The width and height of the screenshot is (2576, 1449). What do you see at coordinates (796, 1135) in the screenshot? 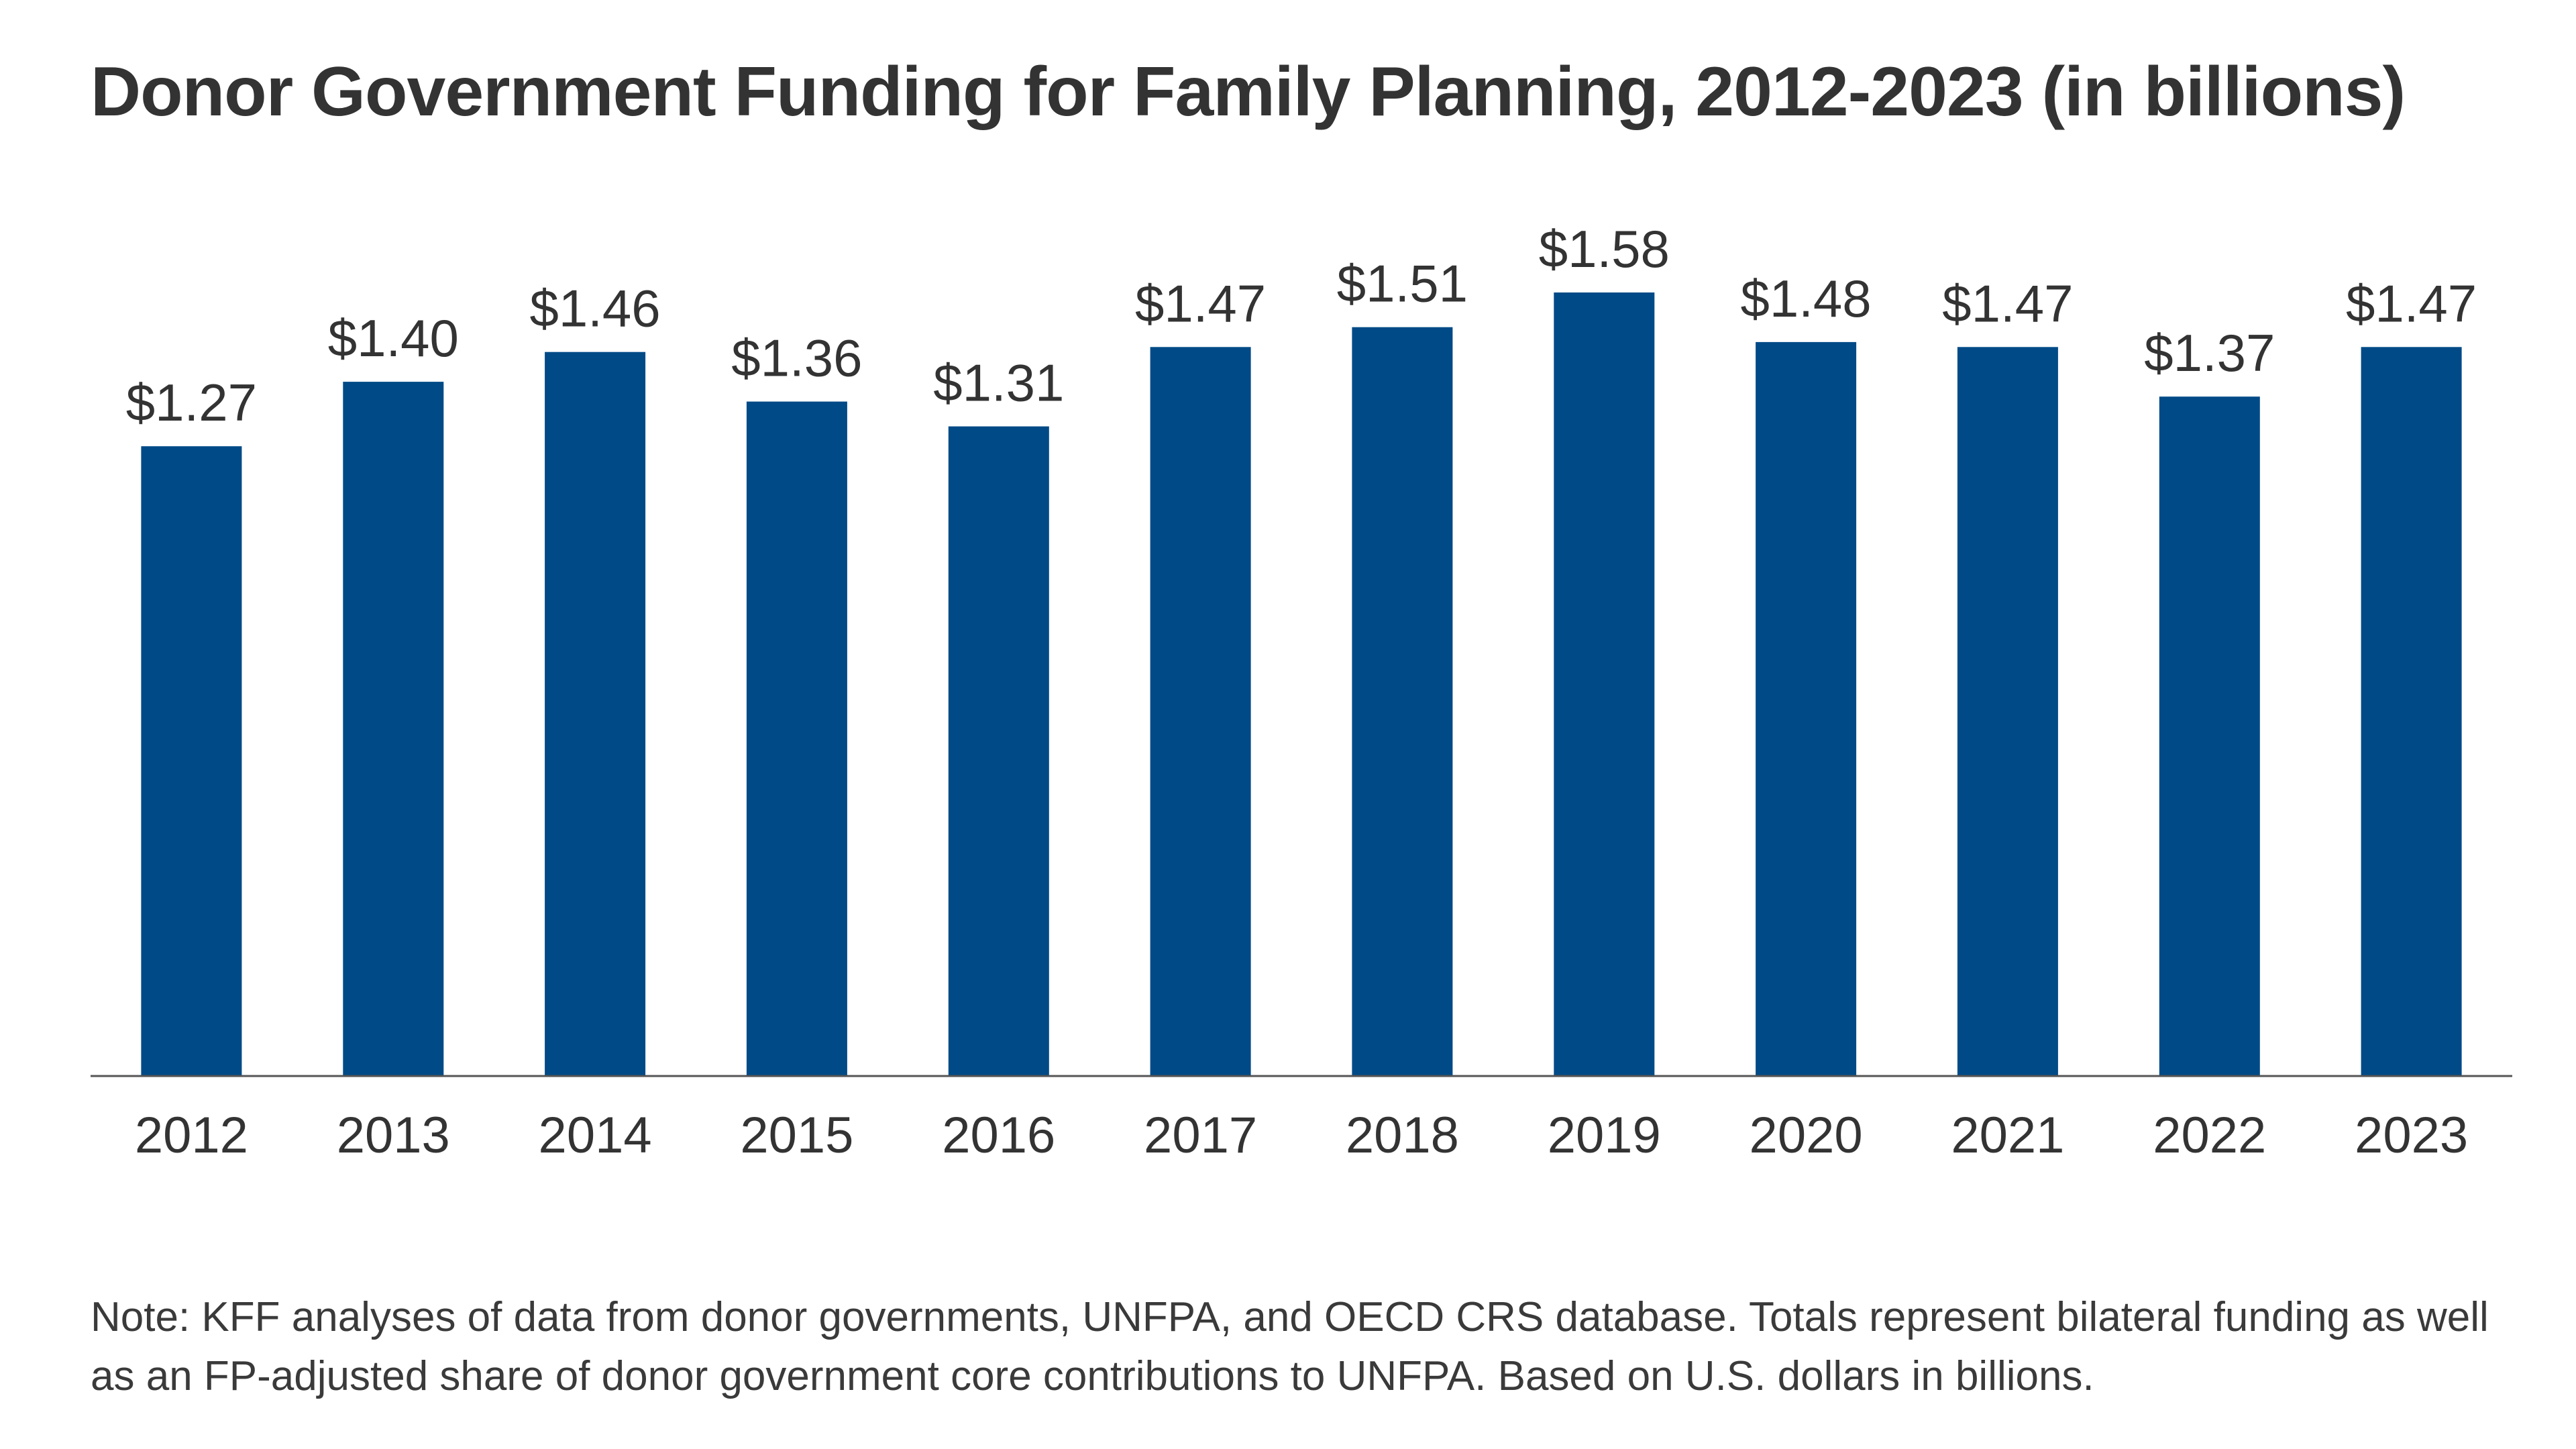
I see `x-tick-label-2015: 2015` at bounding box center [796, 1135].